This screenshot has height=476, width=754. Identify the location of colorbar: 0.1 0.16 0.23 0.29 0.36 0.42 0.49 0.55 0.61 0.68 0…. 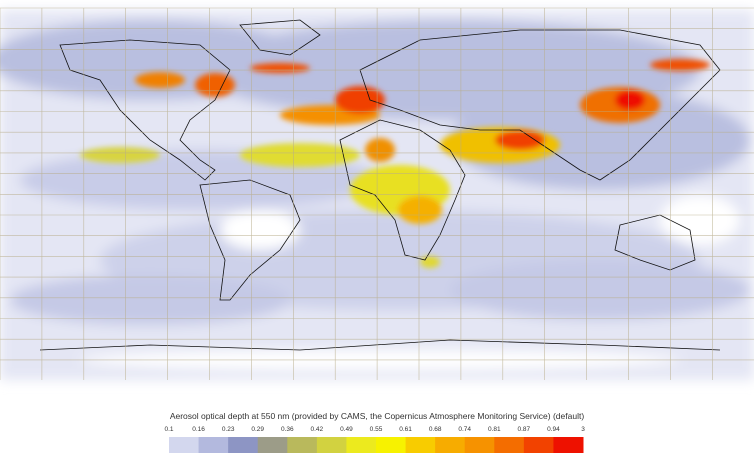
(374, 439).